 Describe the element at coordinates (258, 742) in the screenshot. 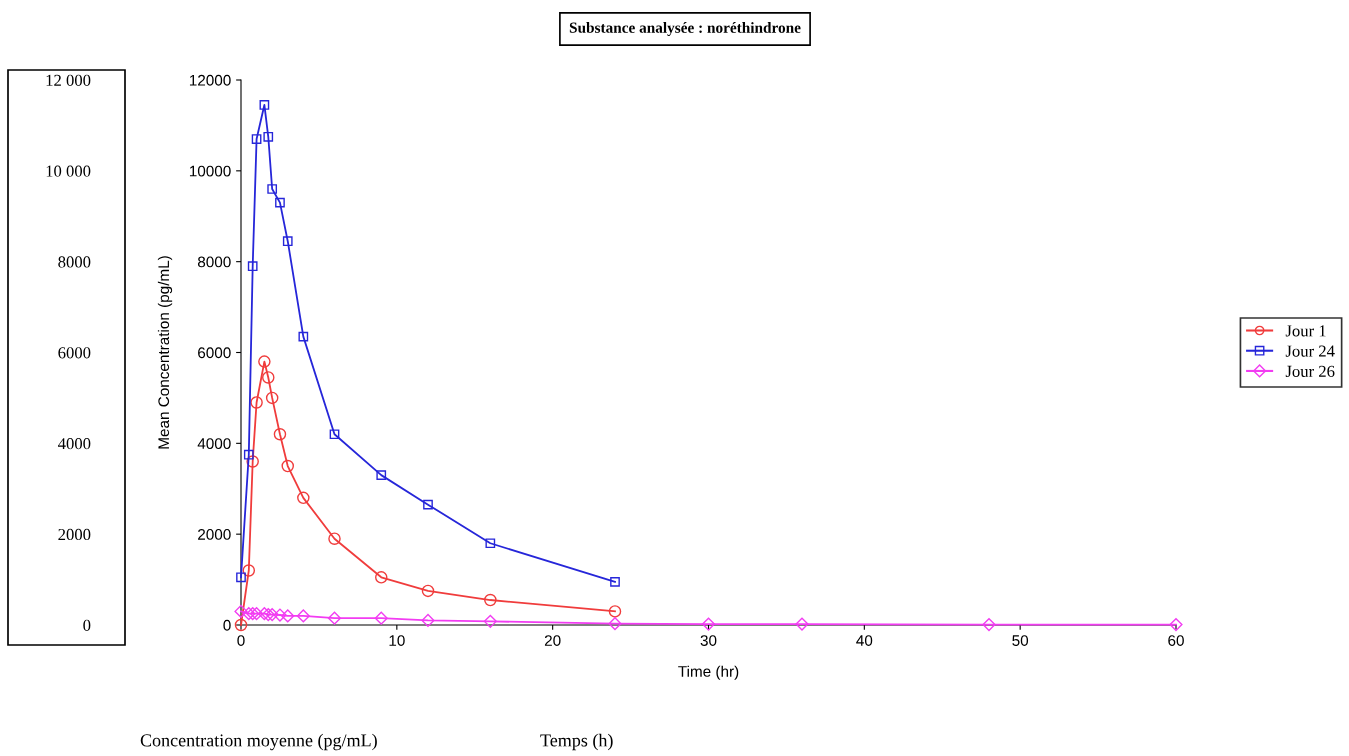

I see `text: Concentration moyenne (pg/mL)` at that location.